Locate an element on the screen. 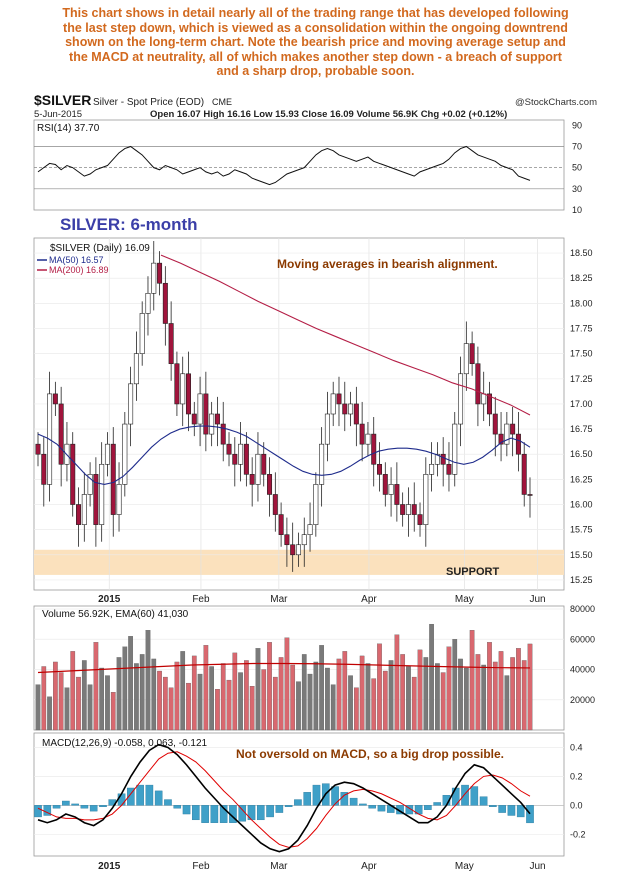  price-x-label: Jun is located at coordinates (537, 599).